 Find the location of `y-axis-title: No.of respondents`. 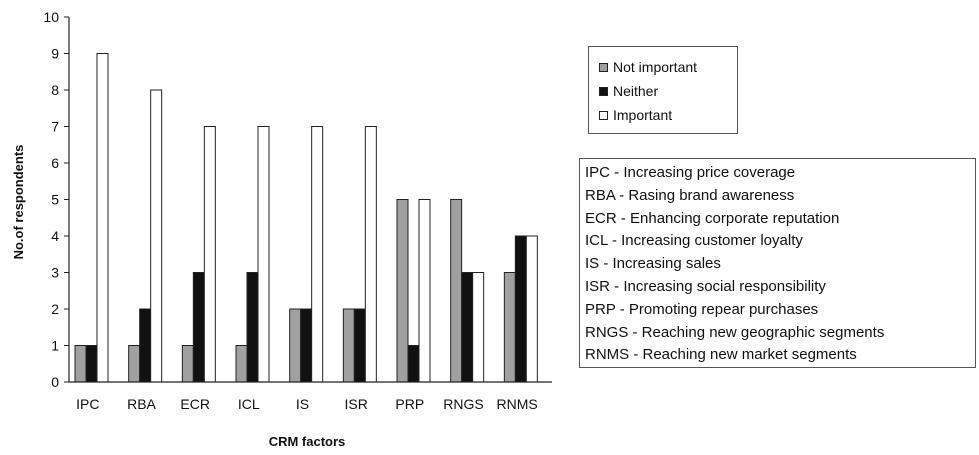

y-axis-title: No.of respondents is located at coordinates (18, 202).